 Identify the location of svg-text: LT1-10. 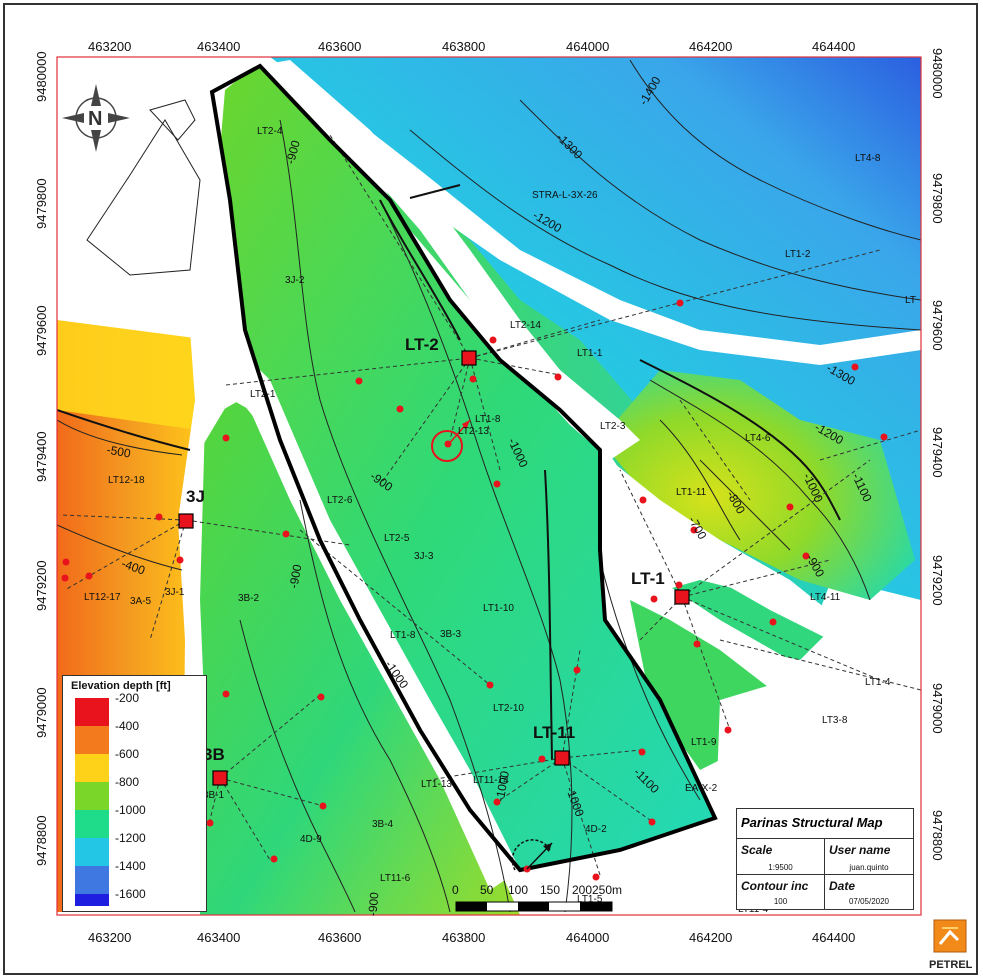
(498, 608).